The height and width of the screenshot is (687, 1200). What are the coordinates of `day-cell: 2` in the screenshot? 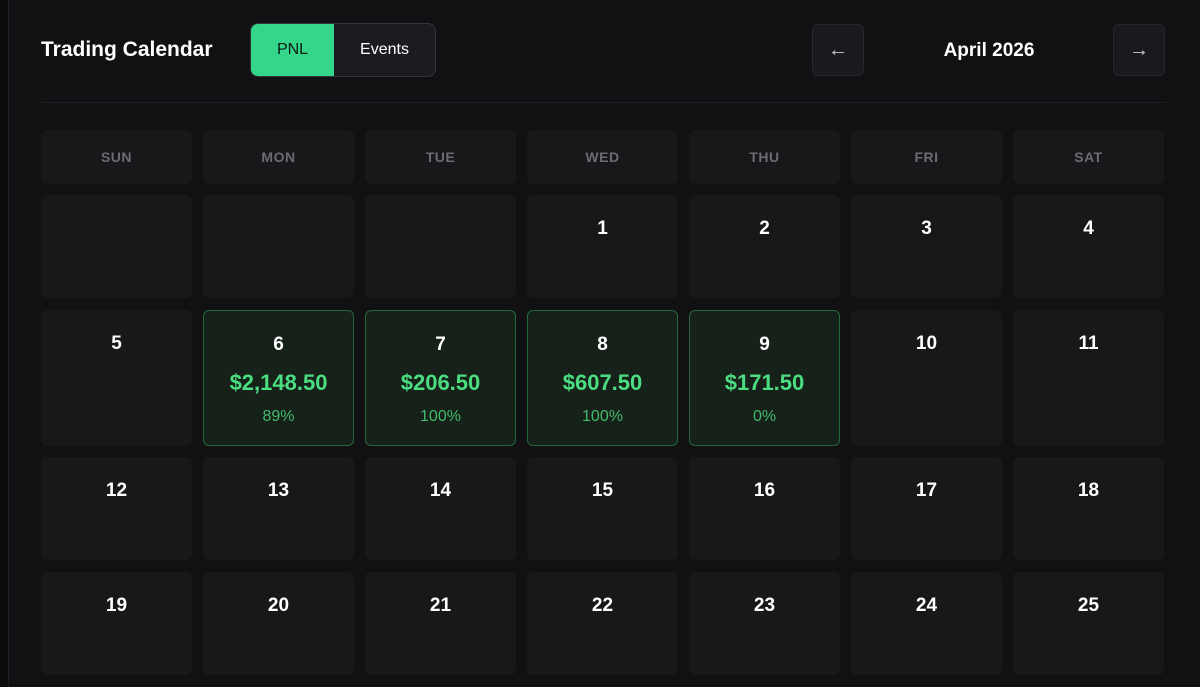 It's located at (764, 246).